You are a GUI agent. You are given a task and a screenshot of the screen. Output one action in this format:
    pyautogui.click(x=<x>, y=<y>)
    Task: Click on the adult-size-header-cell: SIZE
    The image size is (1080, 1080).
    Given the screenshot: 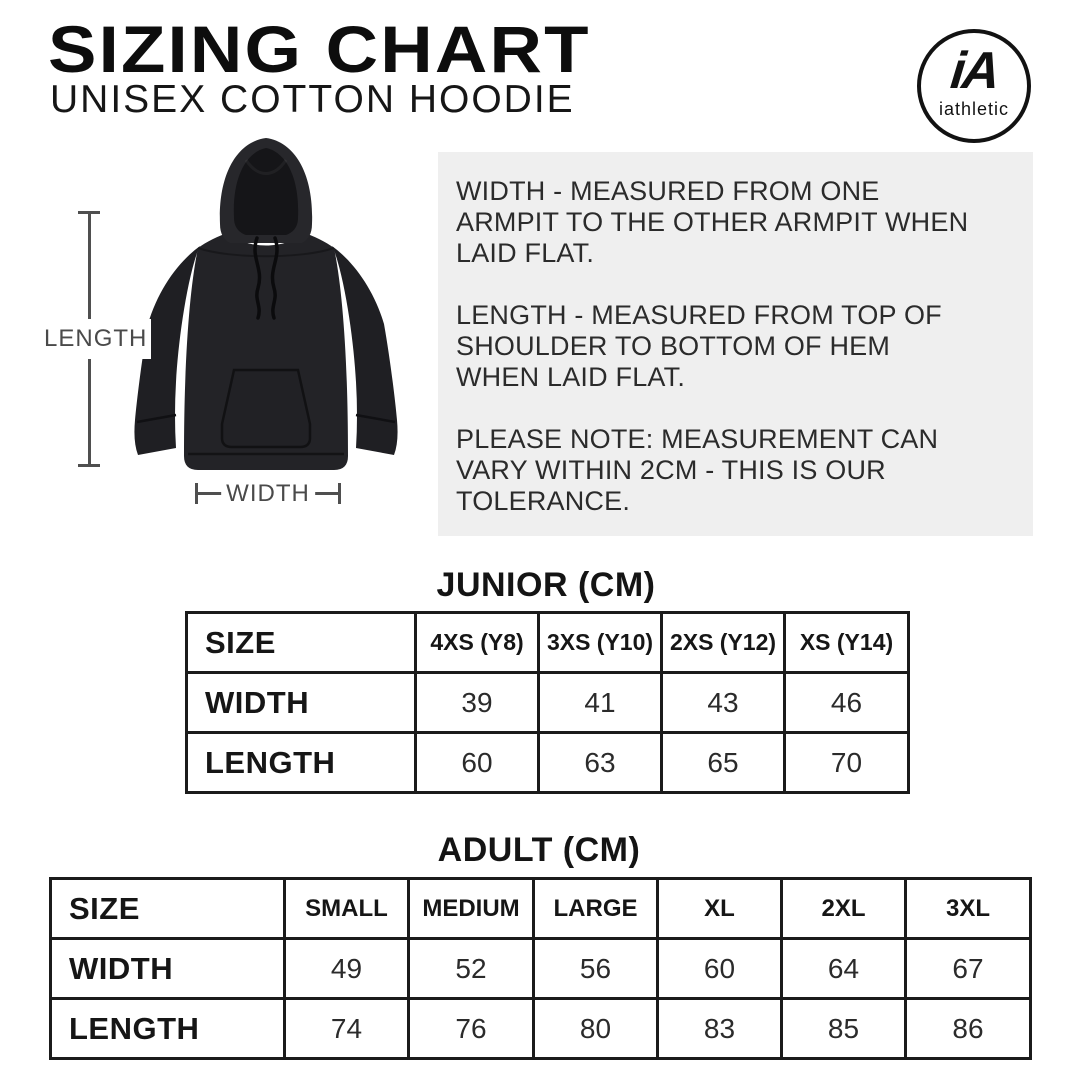 What is the action you would take?
    pyautogui.click(x=167, y=908)
    